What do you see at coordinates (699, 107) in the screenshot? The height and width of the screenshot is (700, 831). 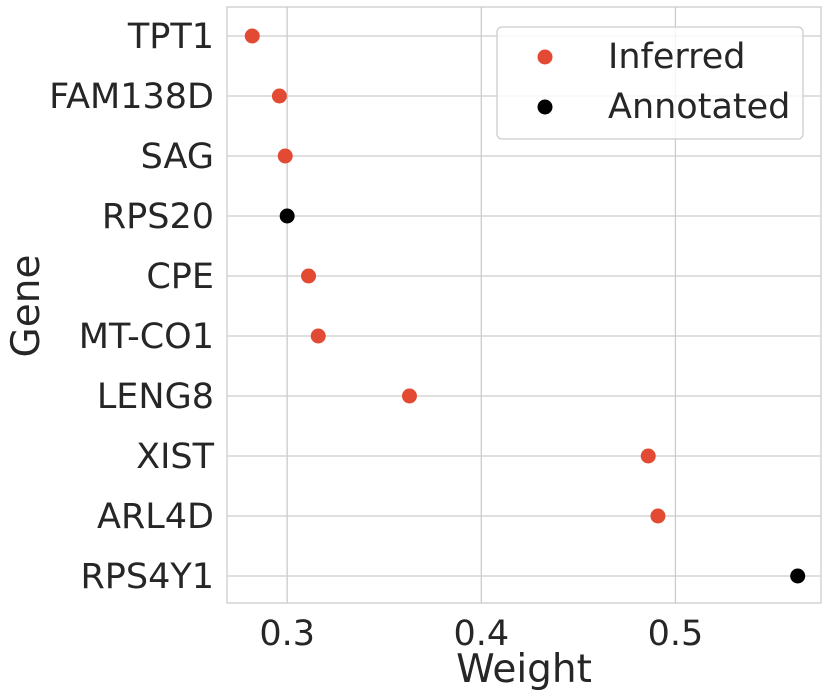 I see `legend-label-annotated: Annotated` at bounding box center [699, 107].